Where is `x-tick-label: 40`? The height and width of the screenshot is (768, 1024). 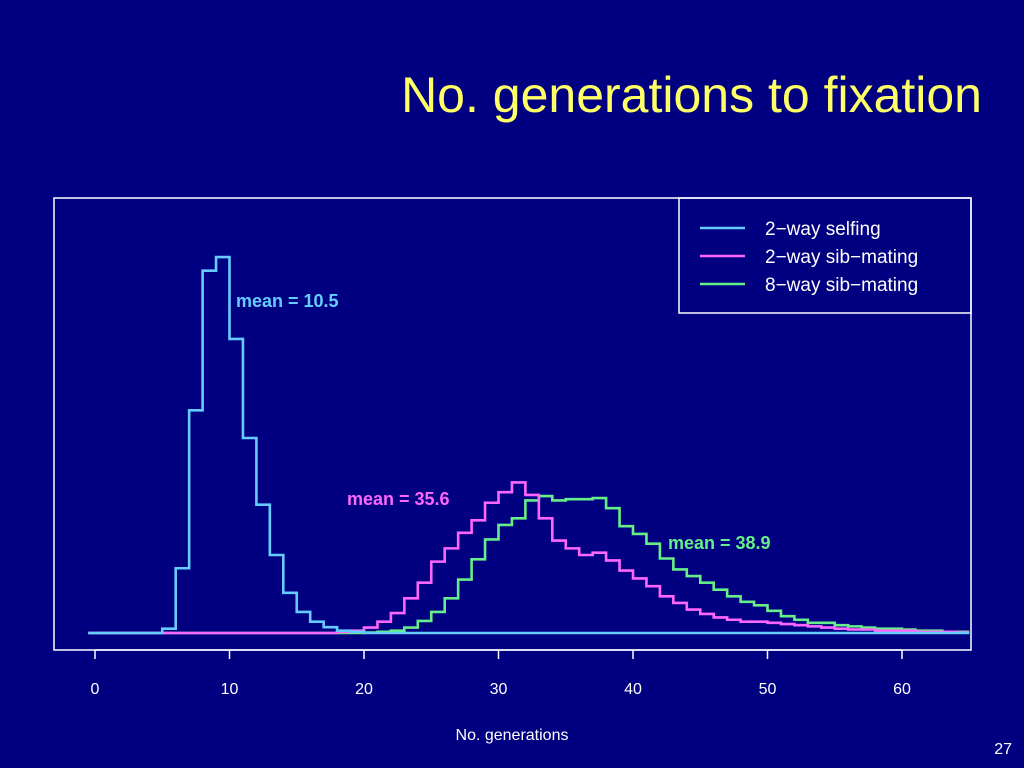 x-tick-label: 40 is located at coordinates (633, 689).